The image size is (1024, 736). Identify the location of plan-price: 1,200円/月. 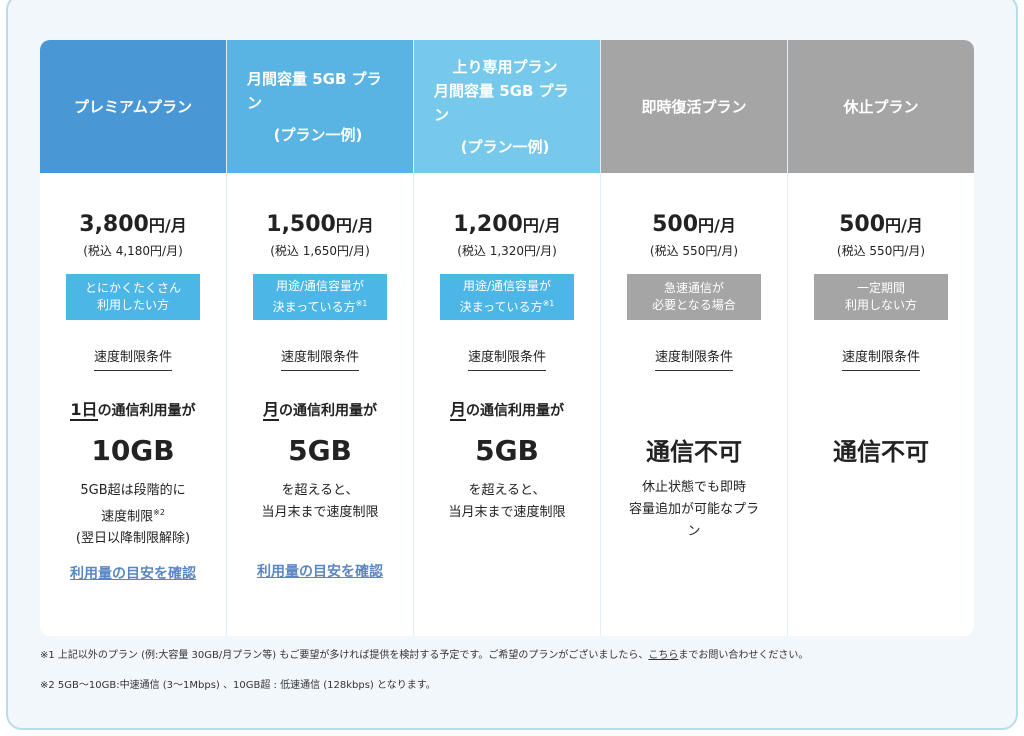
(506, 225).